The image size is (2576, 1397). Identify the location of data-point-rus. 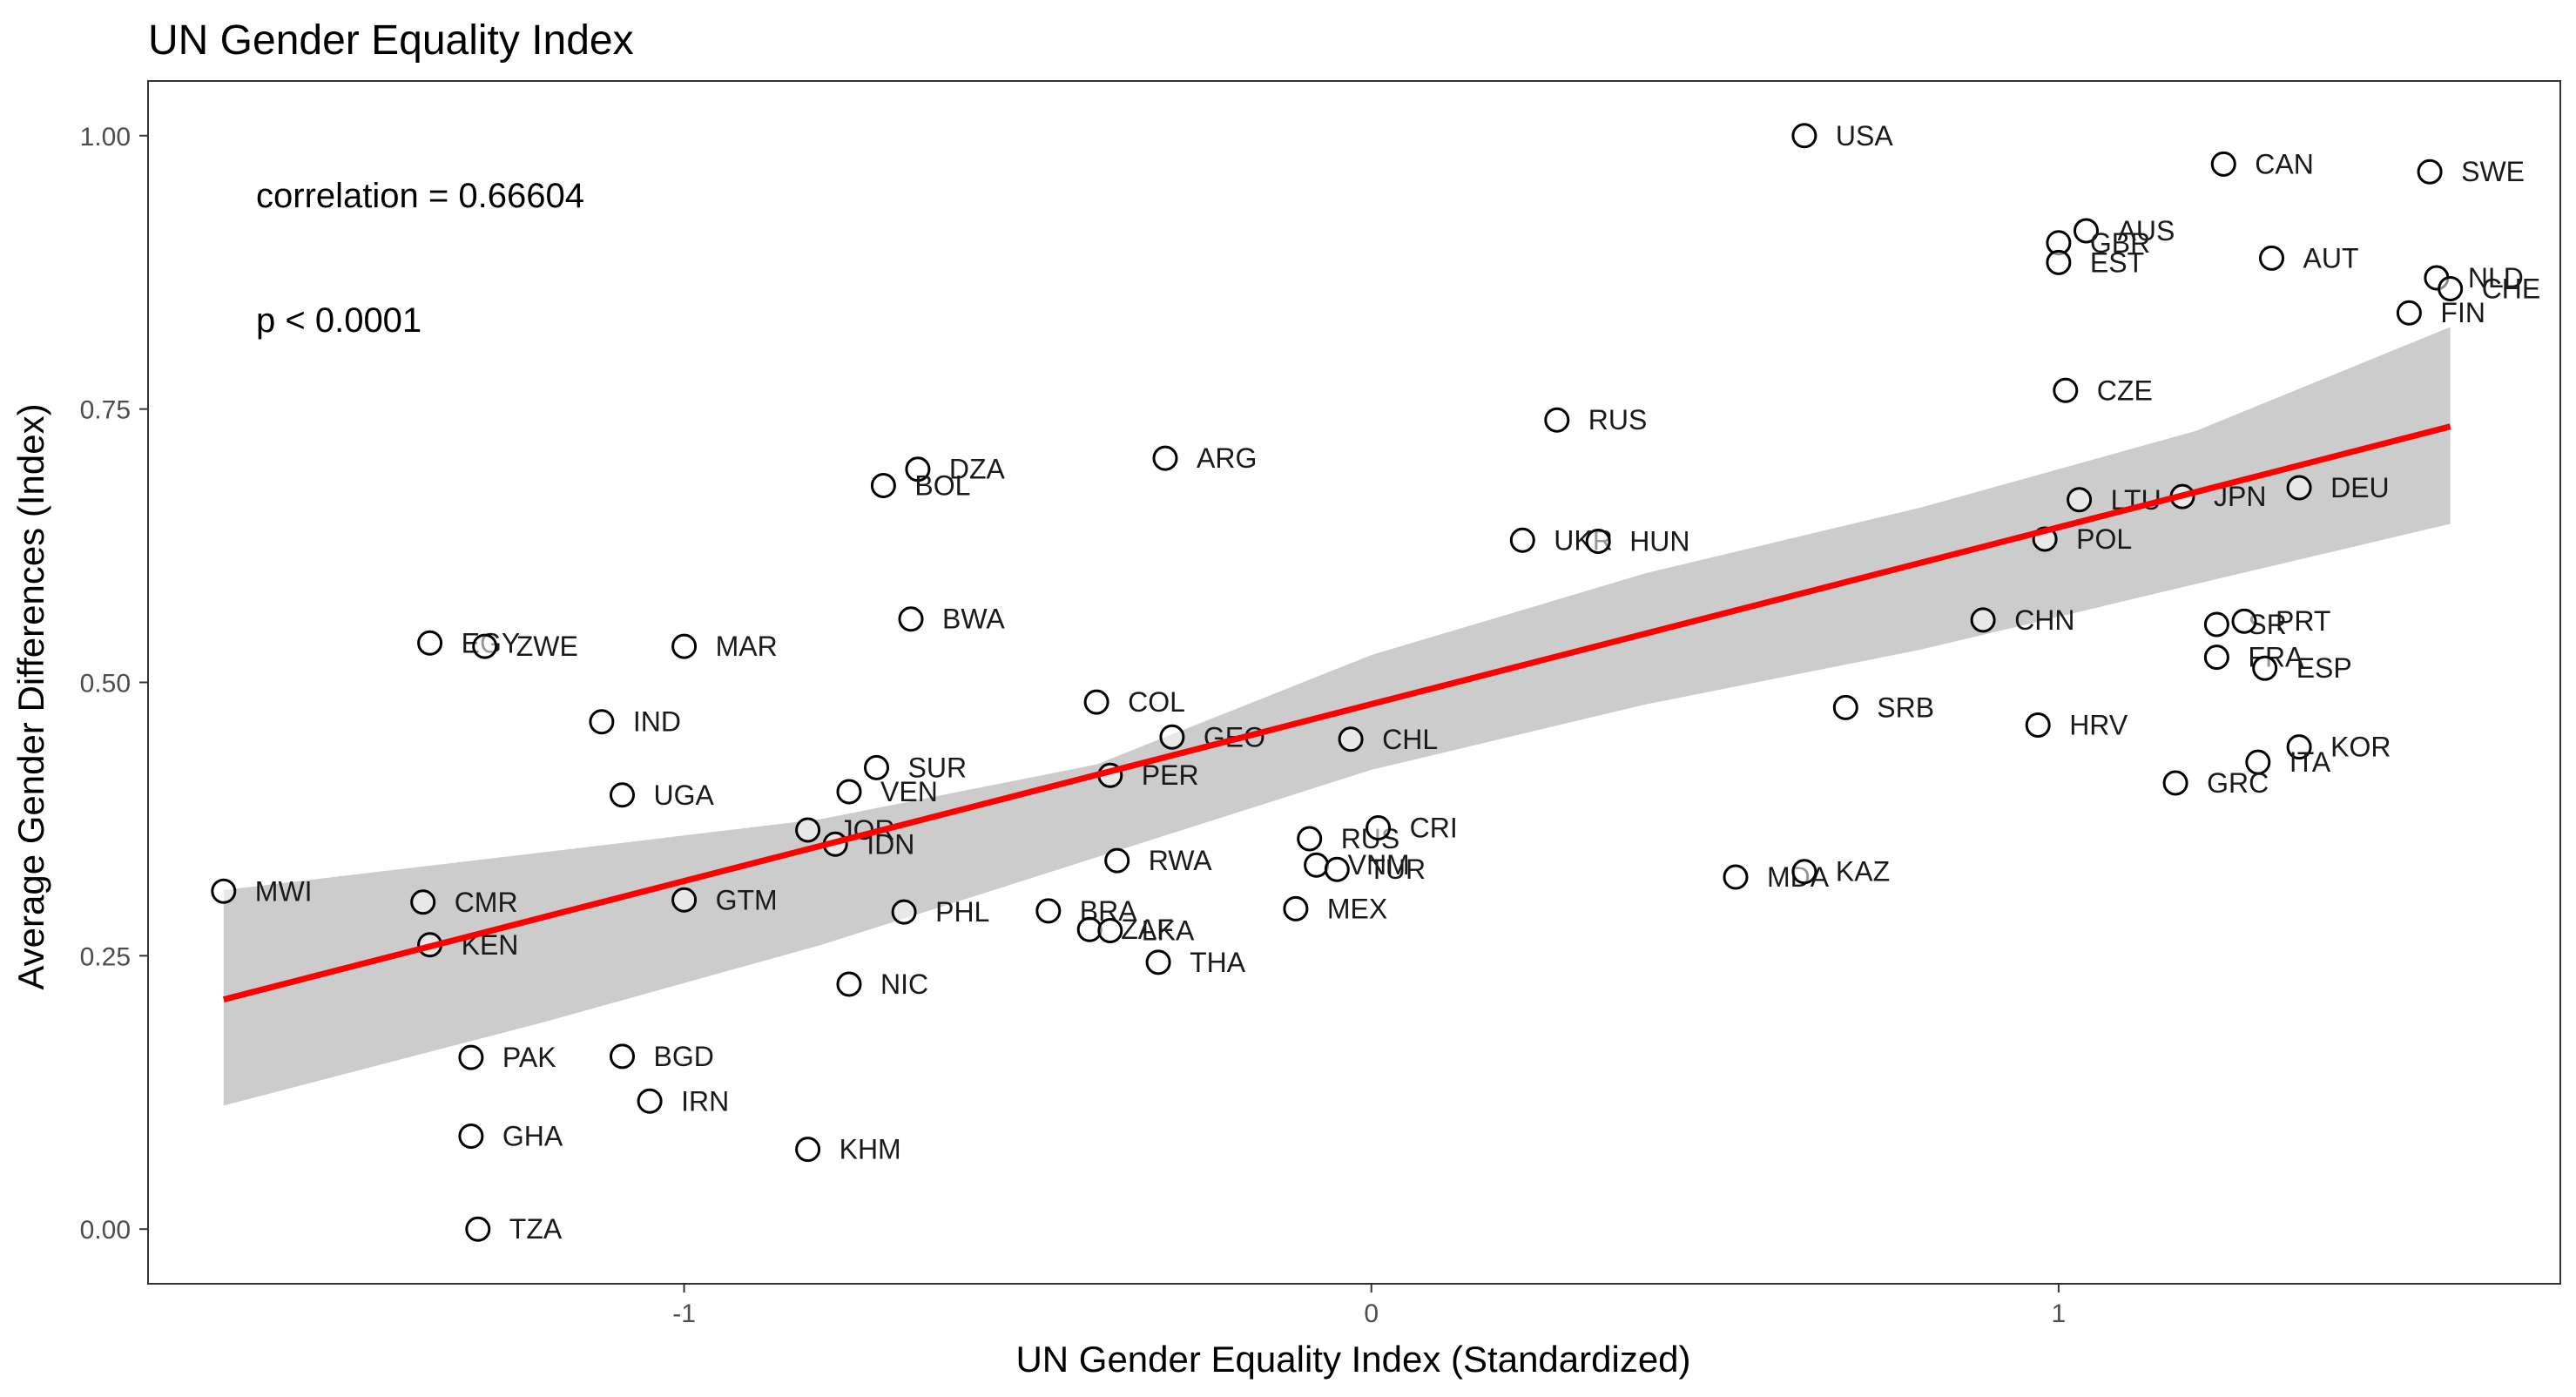
(1310, 839).